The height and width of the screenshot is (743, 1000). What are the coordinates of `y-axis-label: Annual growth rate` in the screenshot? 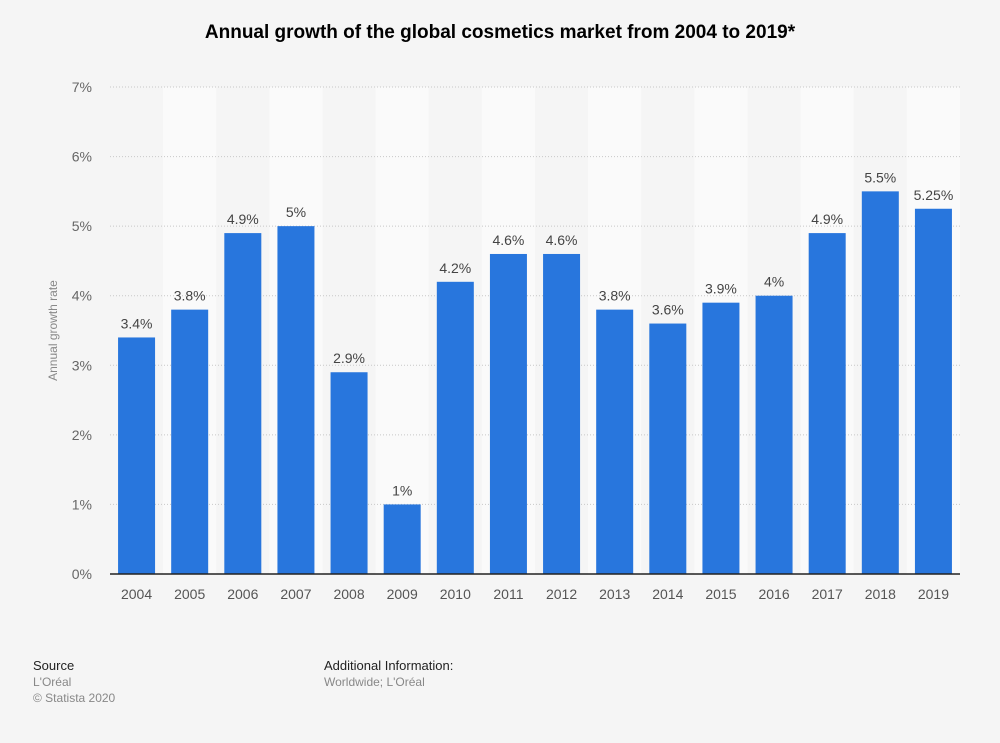 It's located at (53, 330).